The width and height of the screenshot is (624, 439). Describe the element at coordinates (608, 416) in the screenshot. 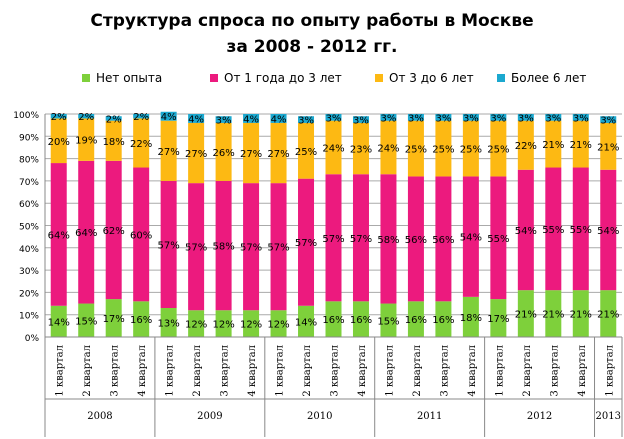

I see `year-label: 2013` at that location.